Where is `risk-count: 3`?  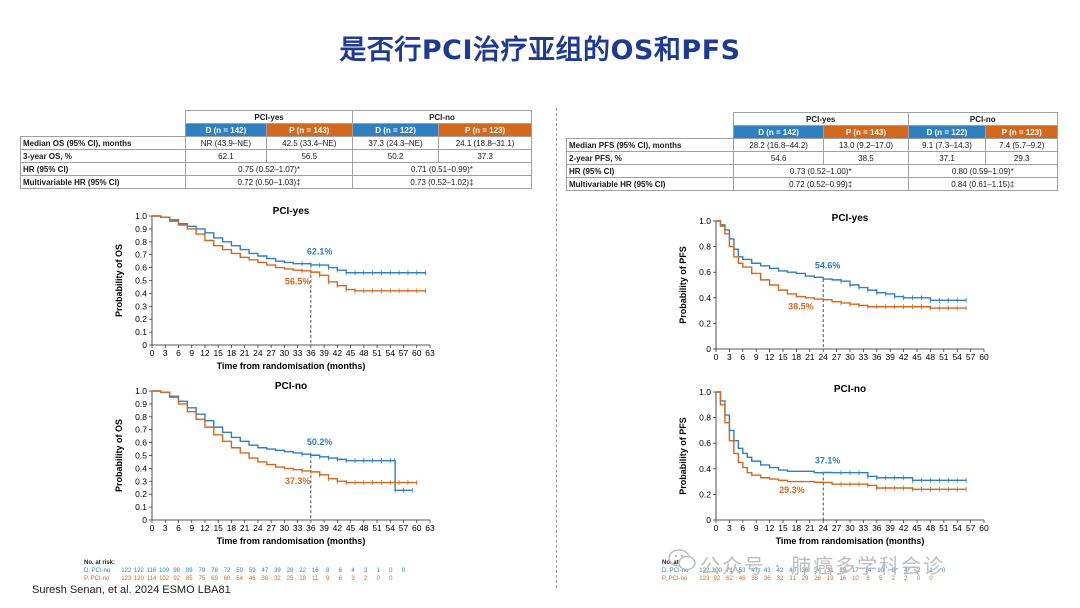
risk-count: 3 is located at coordinates (365, 571).